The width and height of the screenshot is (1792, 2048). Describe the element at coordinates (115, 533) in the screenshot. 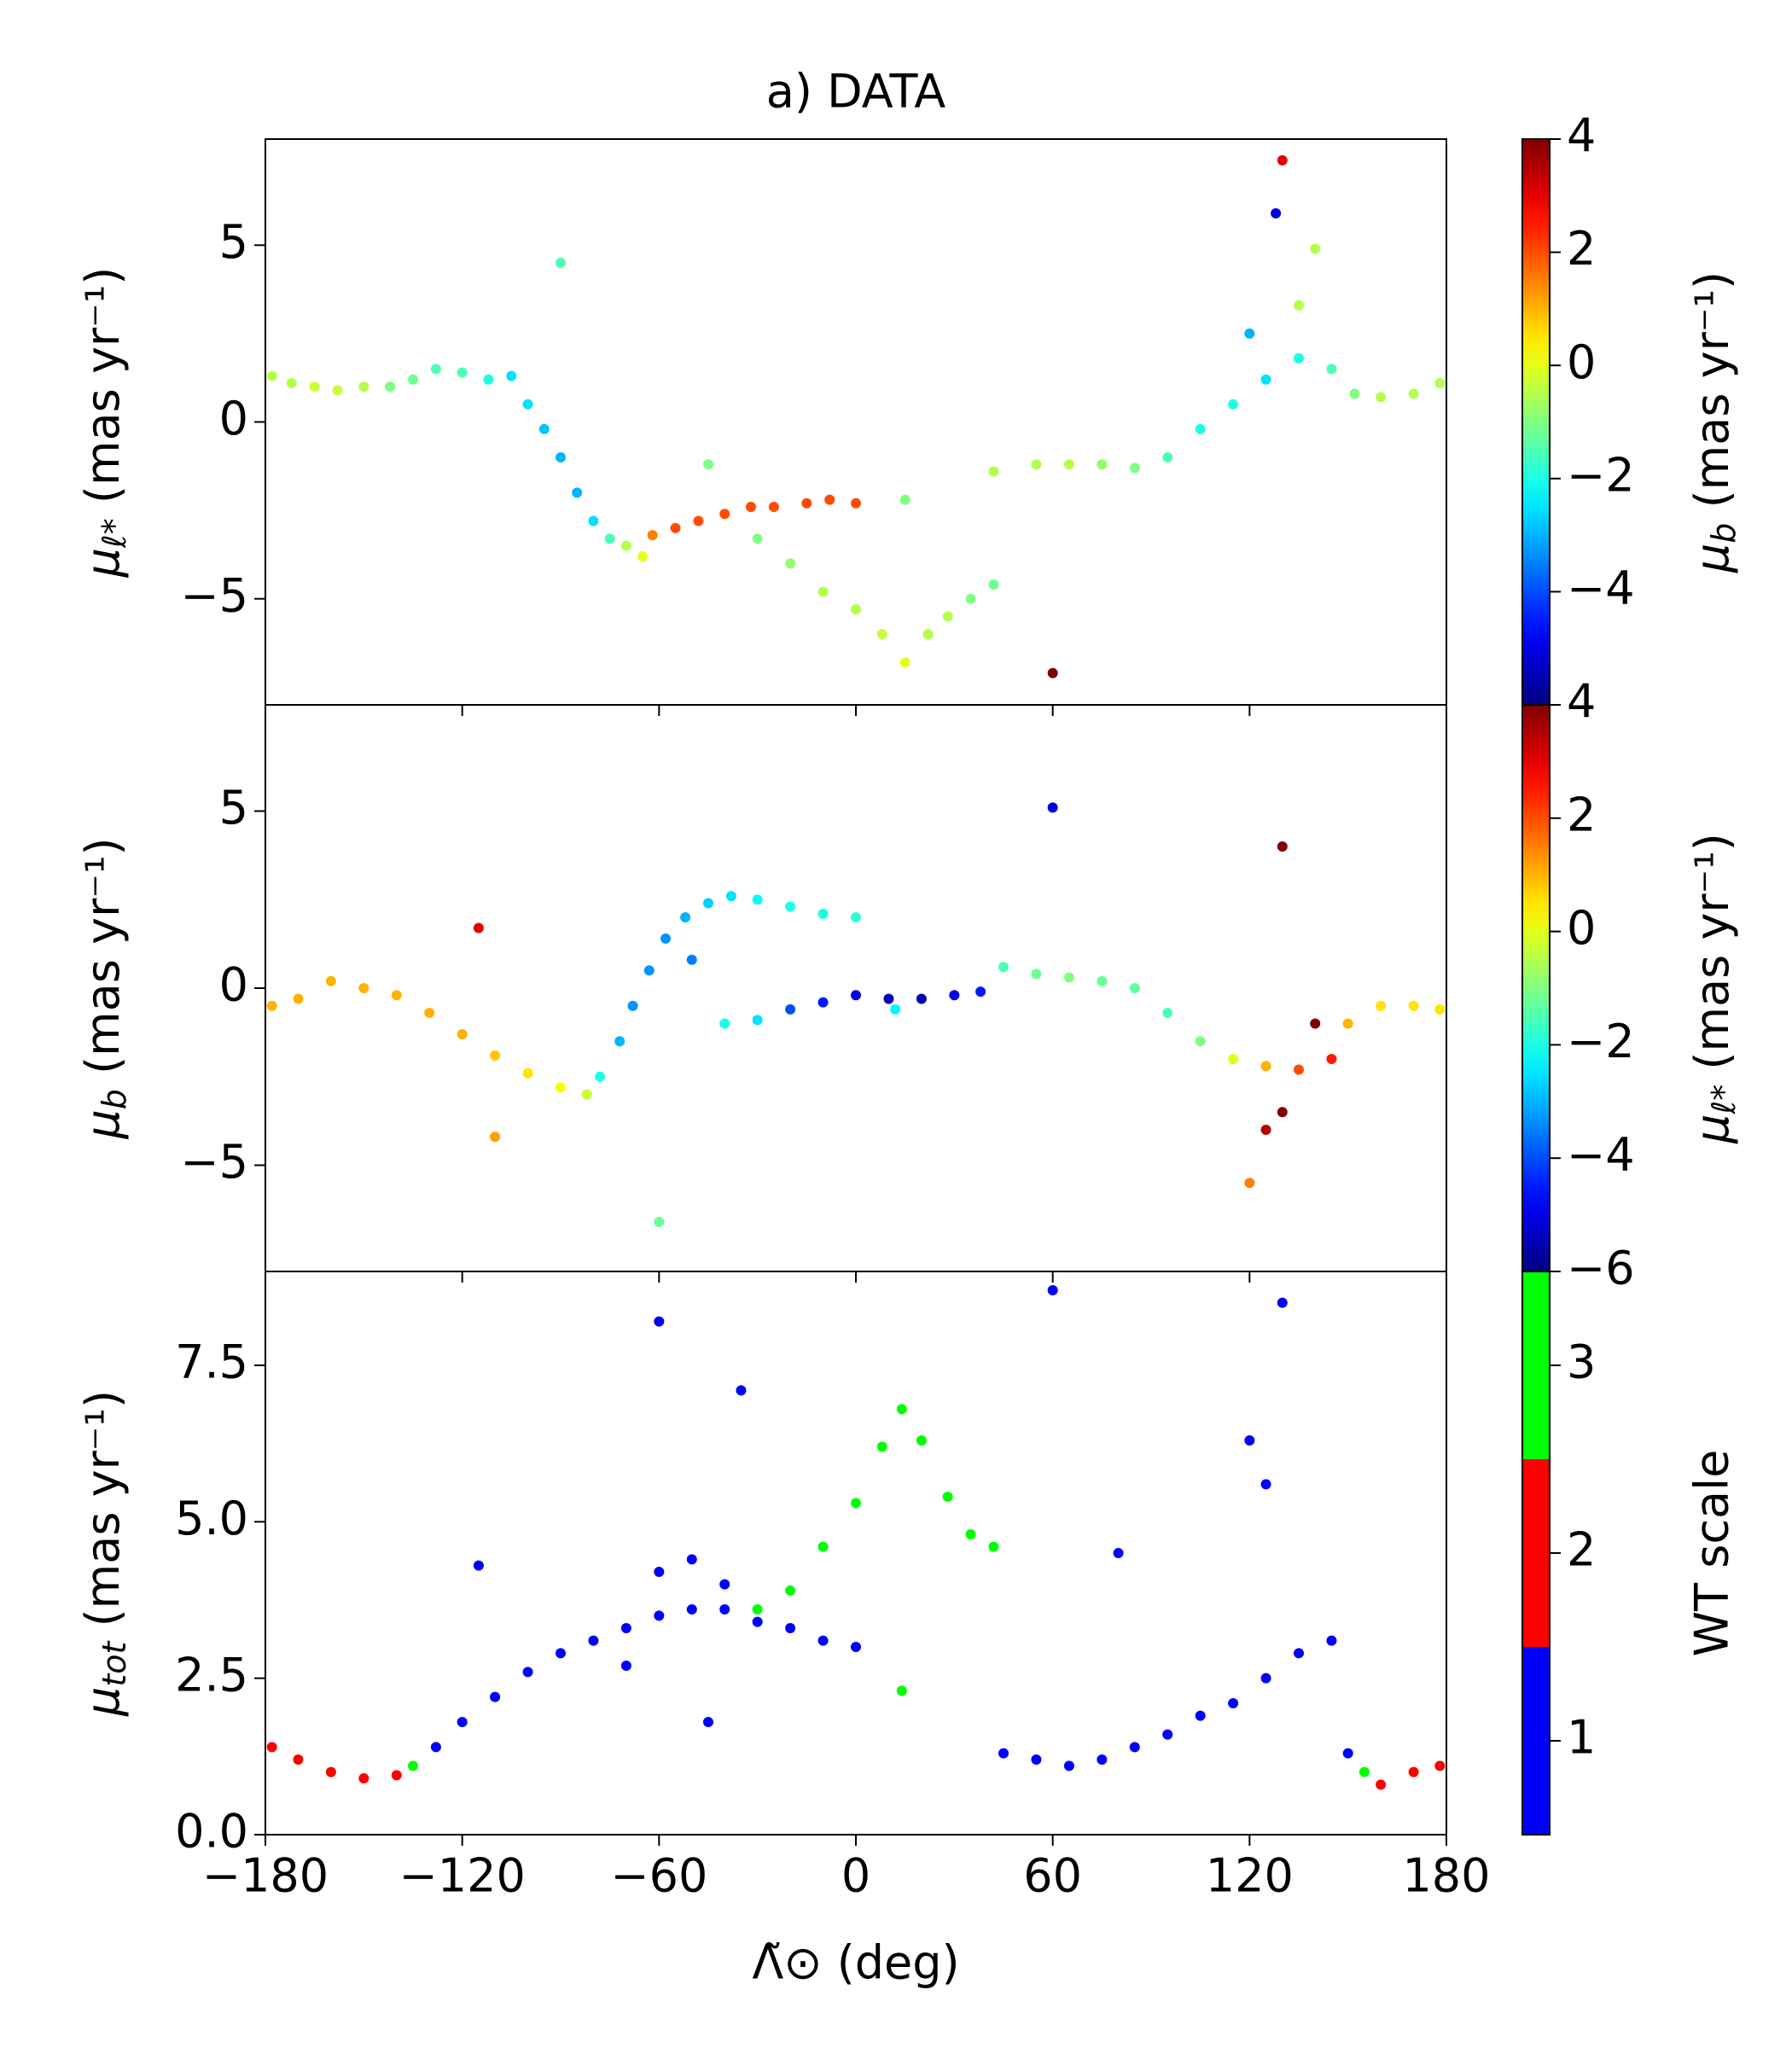

I see `label-sub: ℓ*` at that location.